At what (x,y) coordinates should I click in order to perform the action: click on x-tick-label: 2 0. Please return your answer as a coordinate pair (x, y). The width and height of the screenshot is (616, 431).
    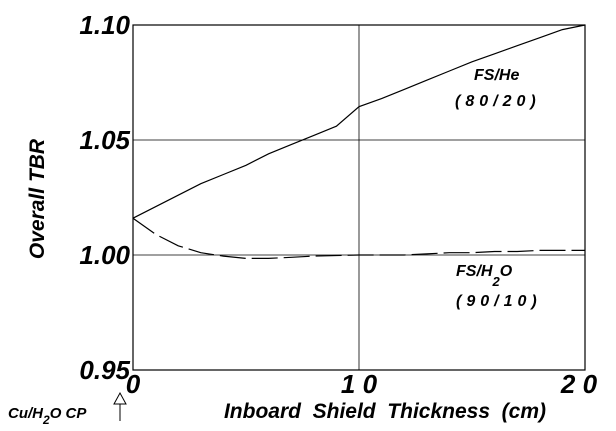
    Looking at the image, I should click on (579, 384).